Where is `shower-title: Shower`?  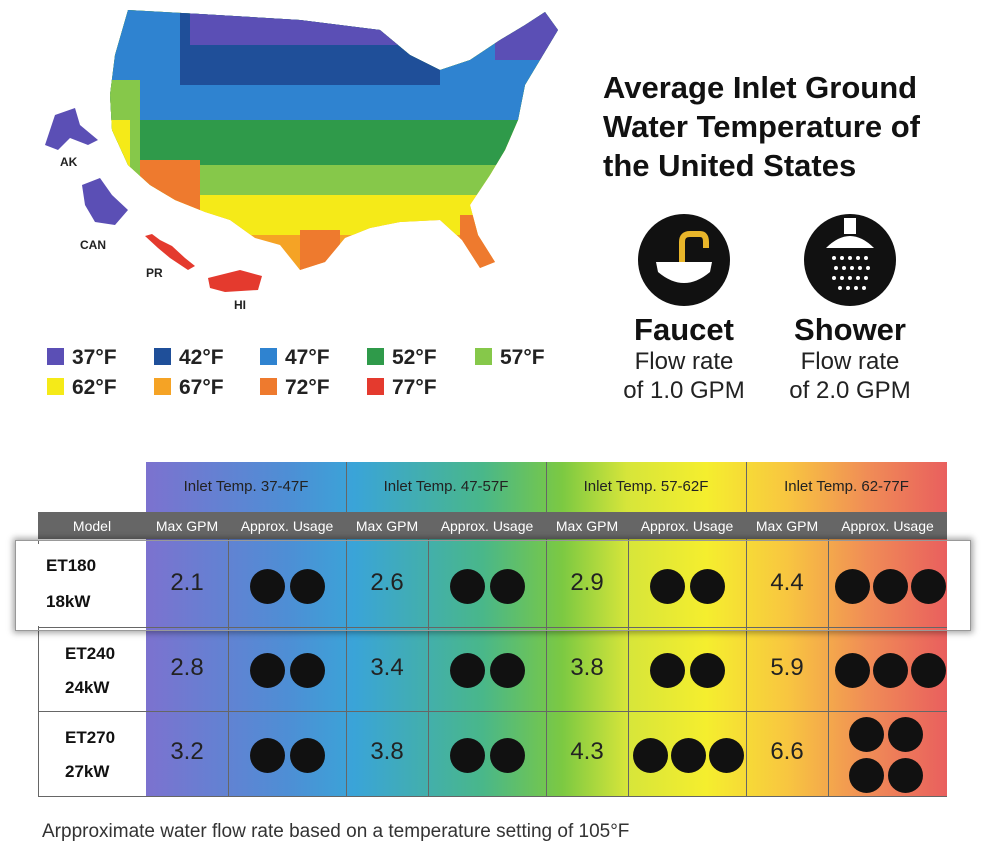 shower-title: Shower is located at coordinates (850, 329).